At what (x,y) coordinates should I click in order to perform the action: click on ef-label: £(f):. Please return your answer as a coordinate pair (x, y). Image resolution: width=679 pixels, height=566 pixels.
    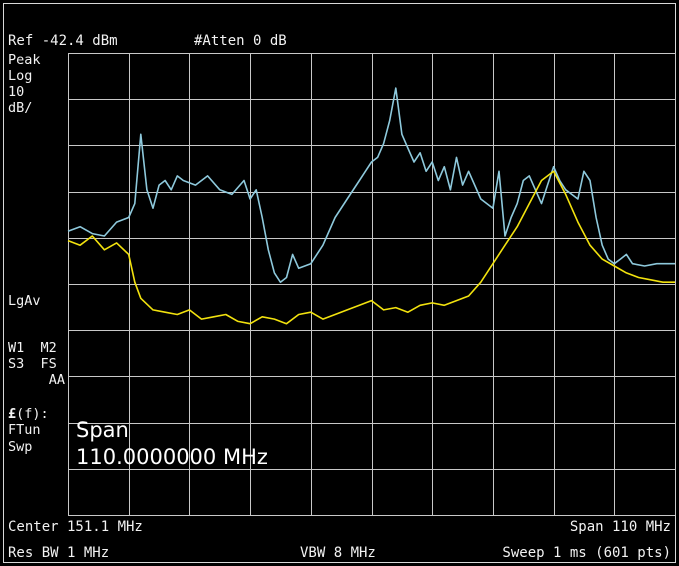
    Looking at the image, I should click on (38, 414).